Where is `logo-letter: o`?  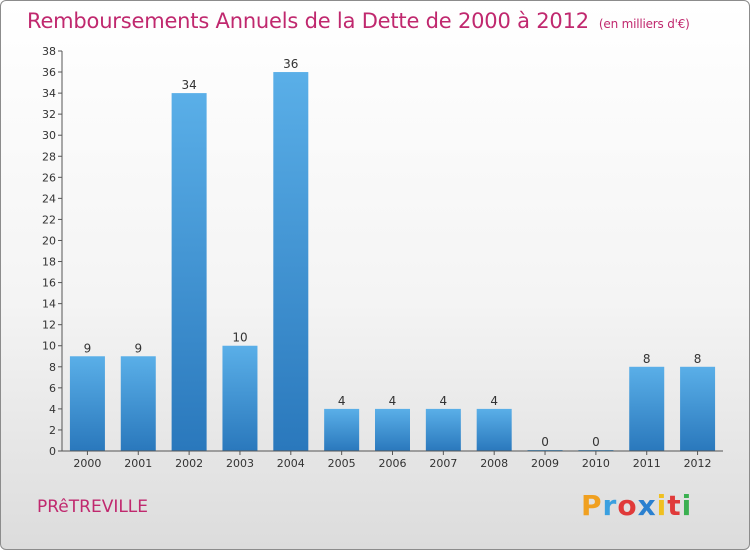 logo-letter: o is located at coordinates (627, 505).